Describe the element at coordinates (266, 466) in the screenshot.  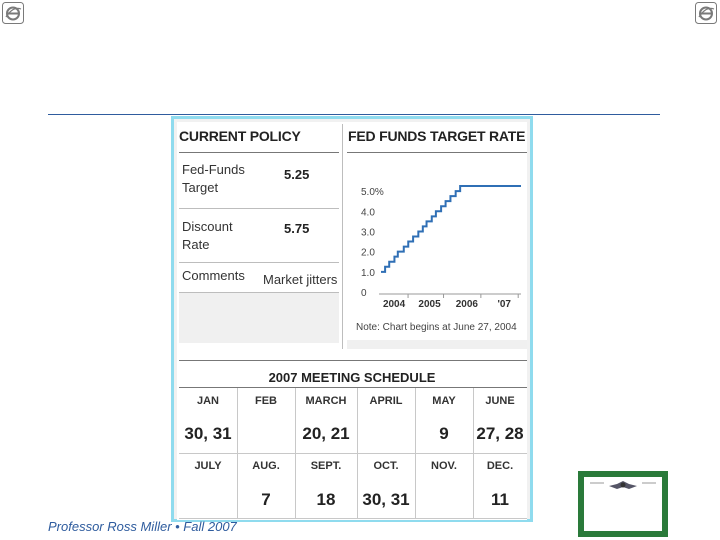
I see `month-label: AUG.` at that location.